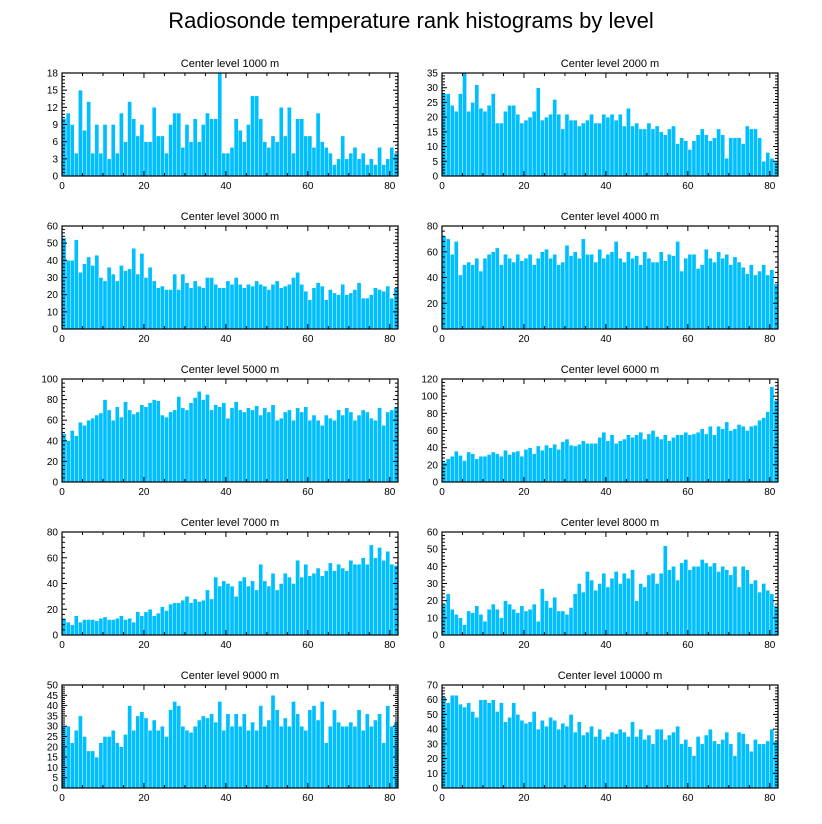  I want to click on y-tick-label: 60, so click(433, 700).